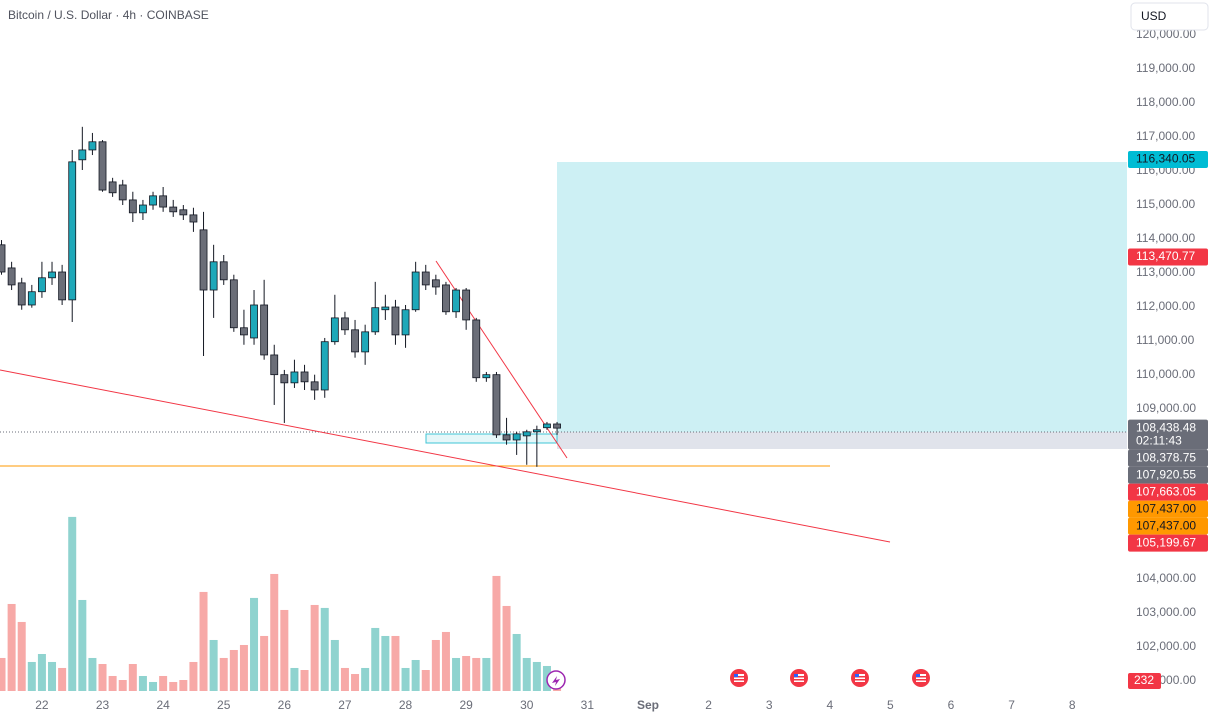  Describe the element at coordinates (1166, 34) in the screenshot. I see `y-tick-label: 120,000.00` at that location.